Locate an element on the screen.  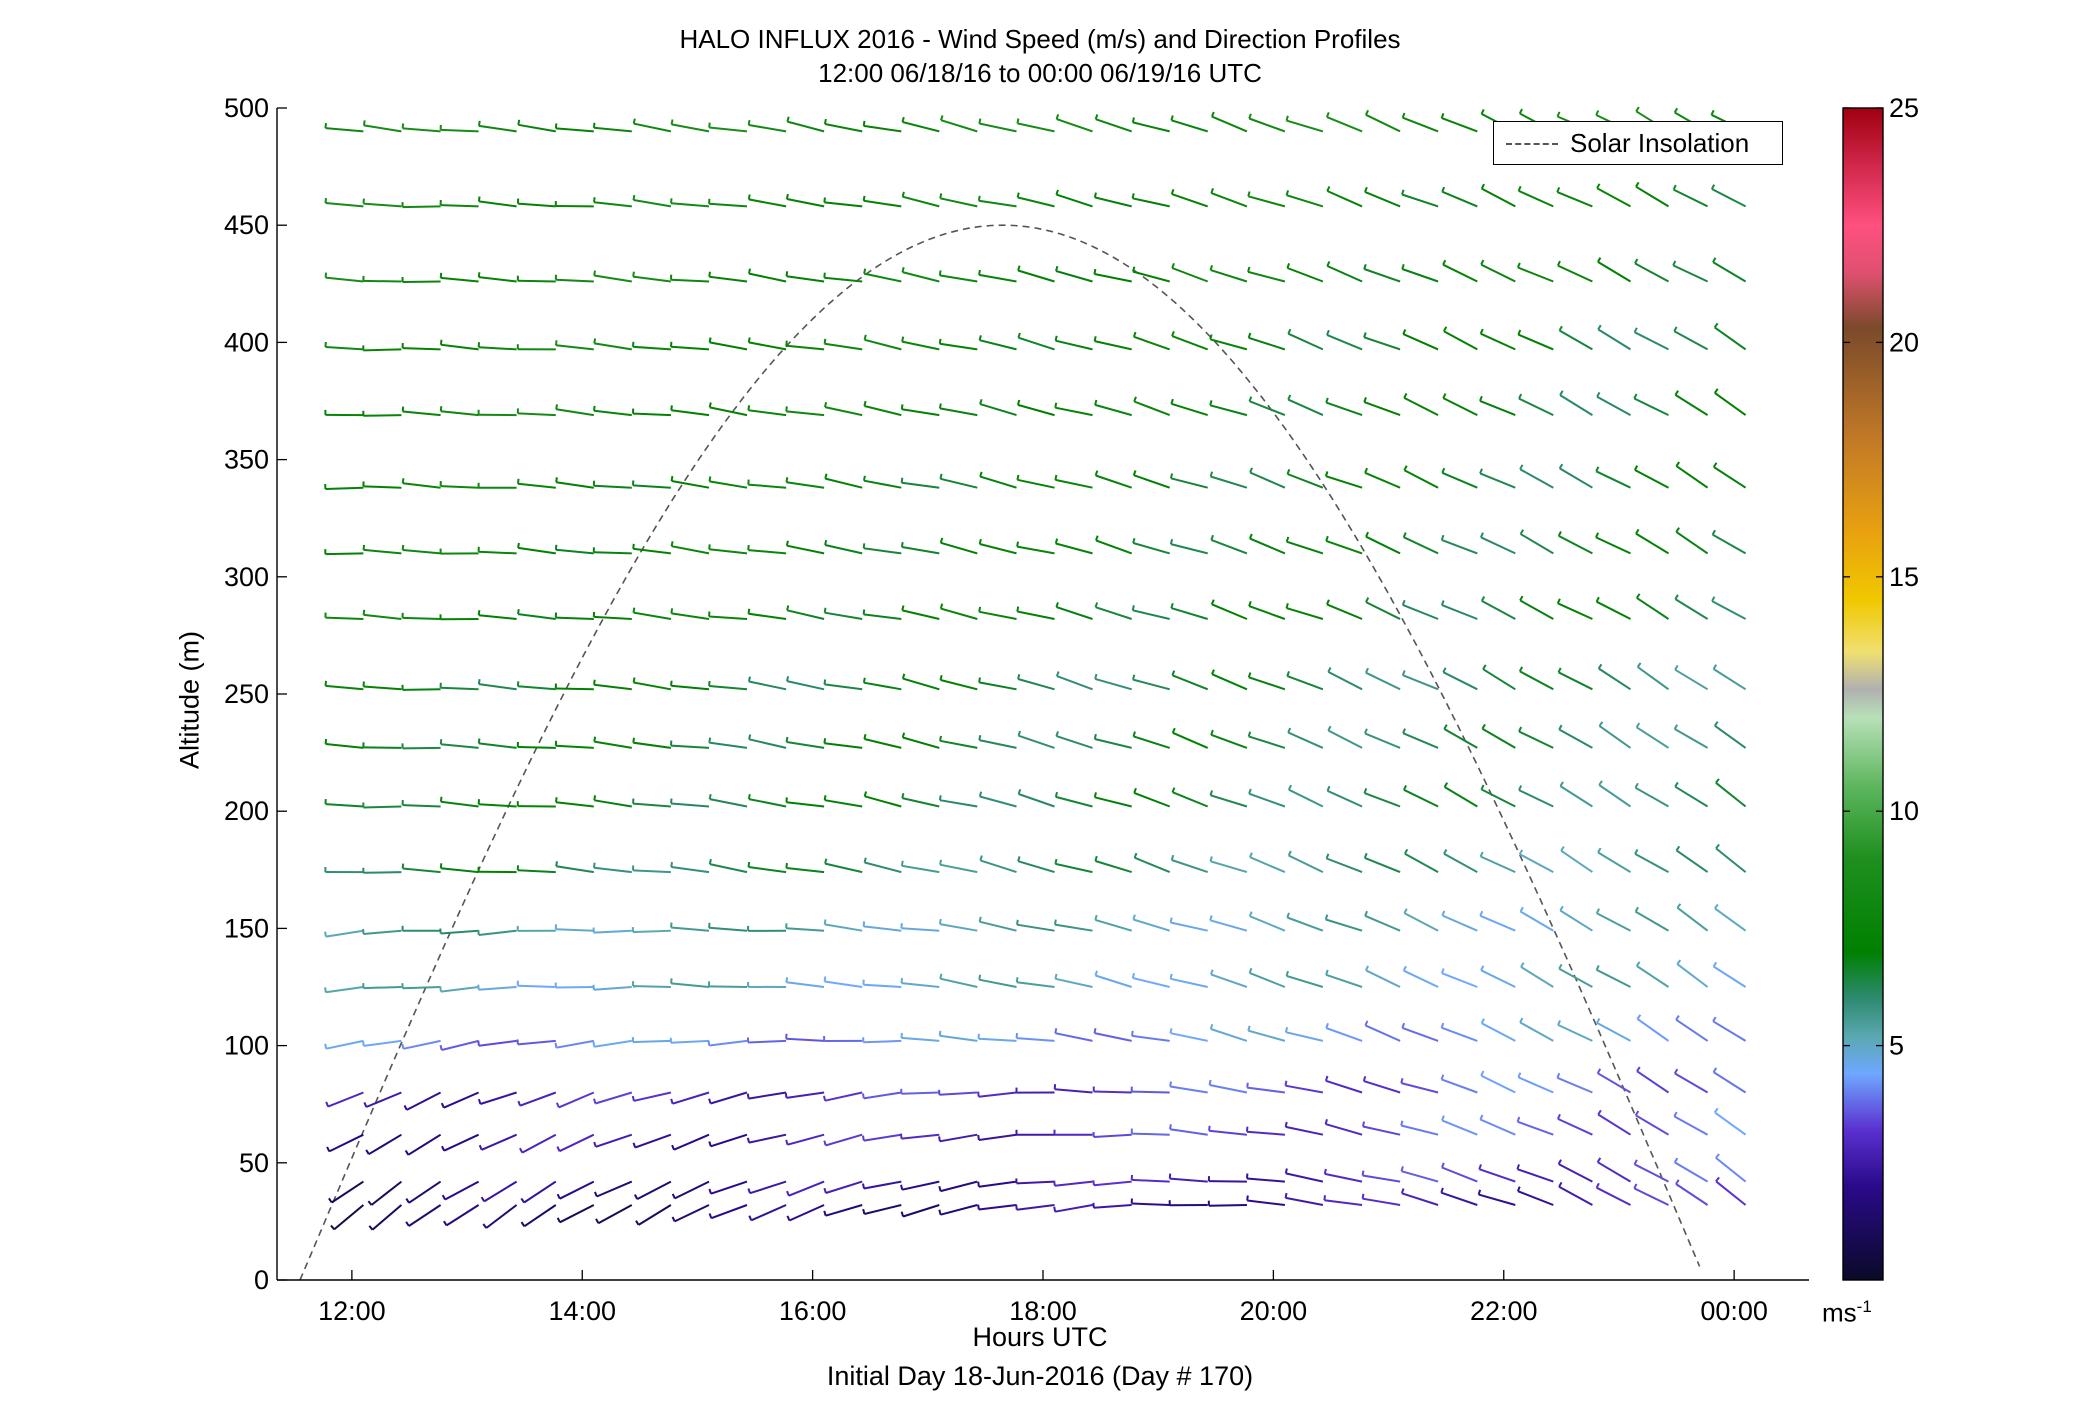
colorbar-unit-exponent: -1 is located at coordinates (1864, 1306).